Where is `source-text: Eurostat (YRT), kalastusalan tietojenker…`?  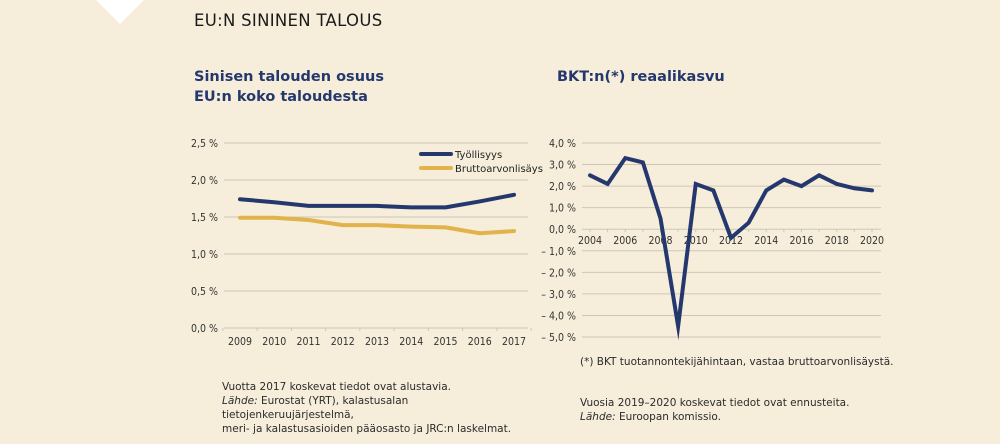
source-text: Eurostat (YRT), kalastusalan tietojenker… is located at coordinates (315, 408).